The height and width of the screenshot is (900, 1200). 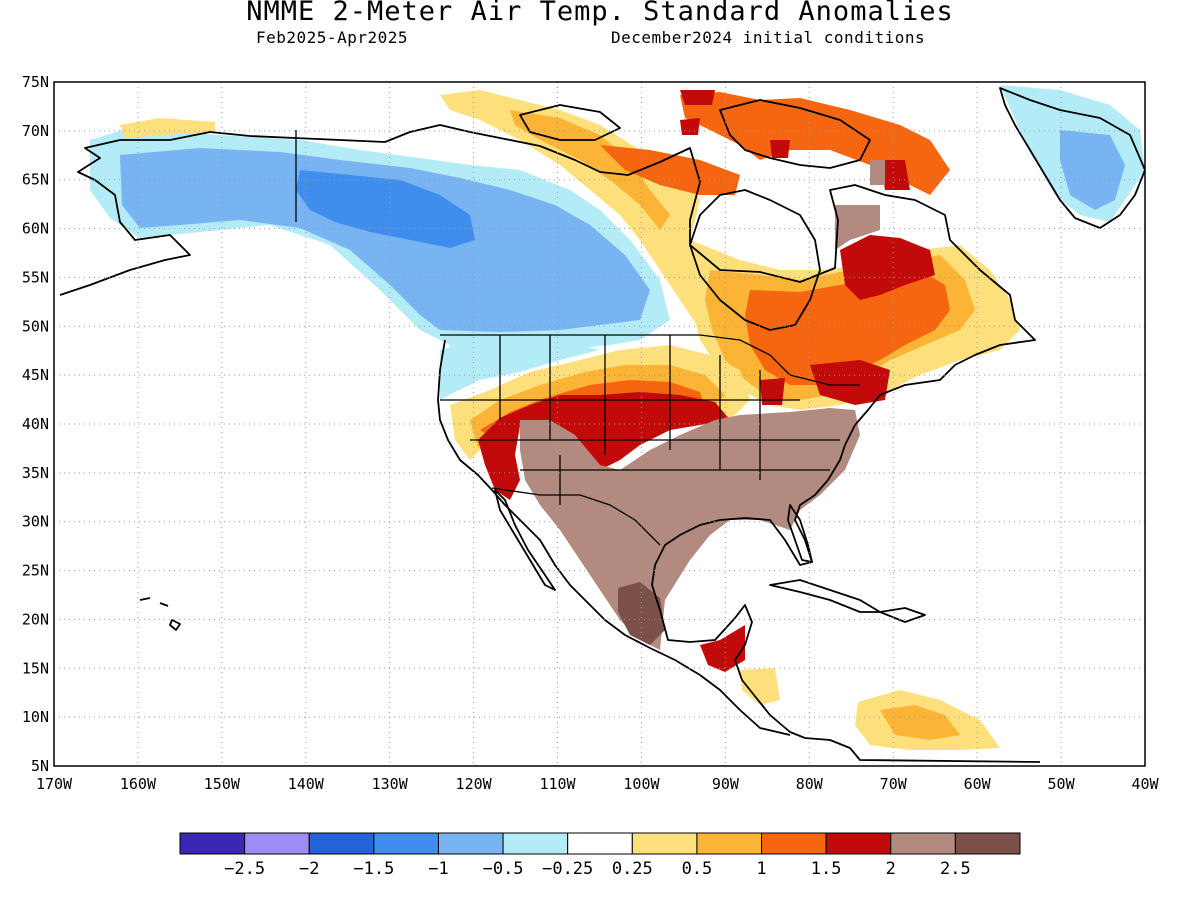 What do you see at coordinates (670, 170) in the screenshot?
I see `arctic-warm-east` at bounding box center [670, 170].